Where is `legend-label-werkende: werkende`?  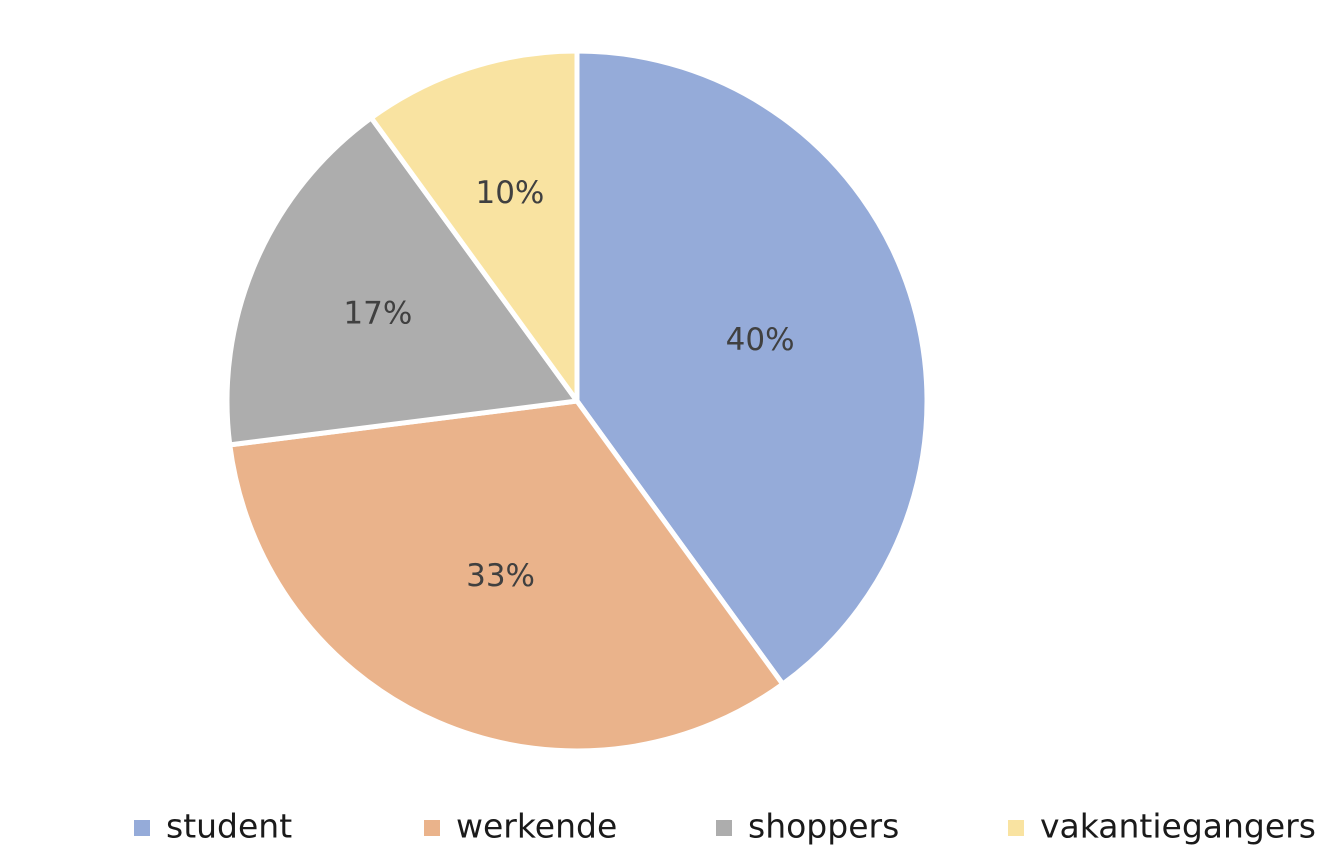
legend-label-werkende: werkende is located at coordinates (536, 826).